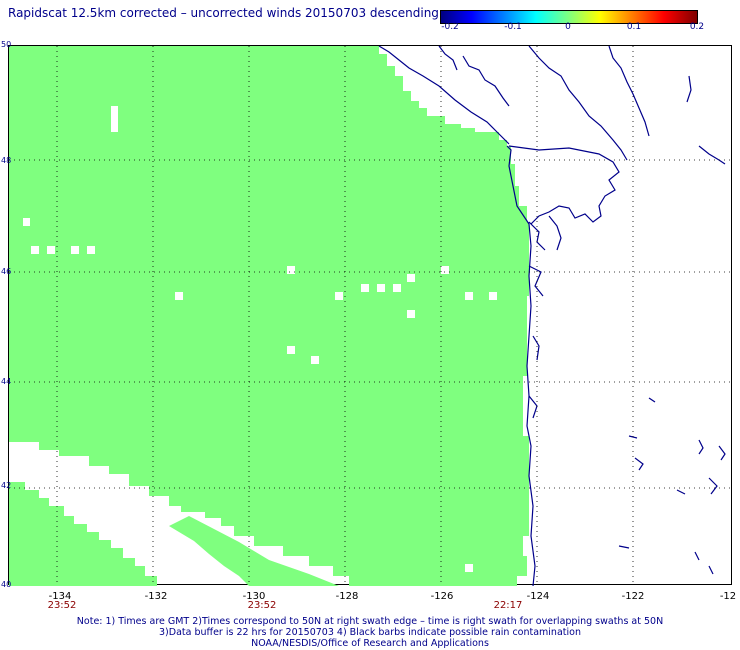 Image resolution: width=740 pixels, height=650 pixels. What do you see at coordinates (538, 596) in the screenshot?
I see `lon-label: -124` at bounding box center [538, 596].